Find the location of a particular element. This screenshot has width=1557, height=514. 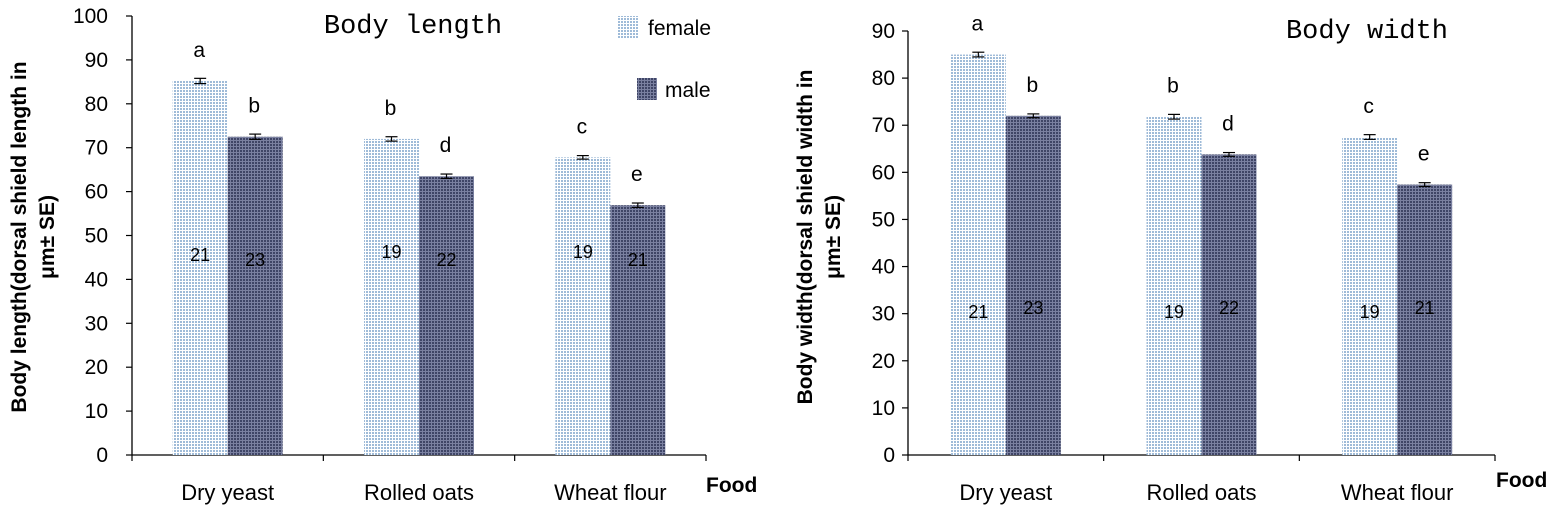

legend-label-male: male is located at coordinates (688, 90).